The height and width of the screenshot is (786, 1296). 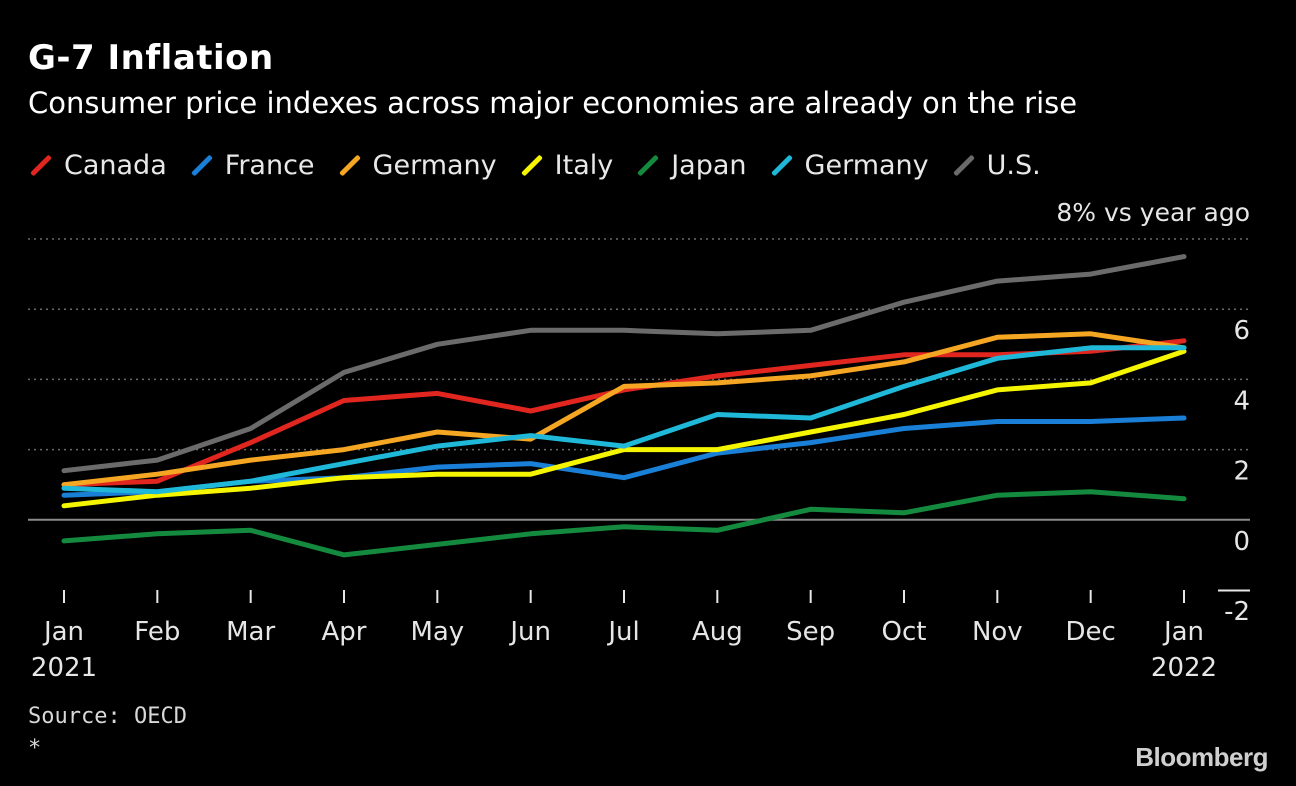 I want to click on legend-item-2: Germany, so click(x=417, y=165).